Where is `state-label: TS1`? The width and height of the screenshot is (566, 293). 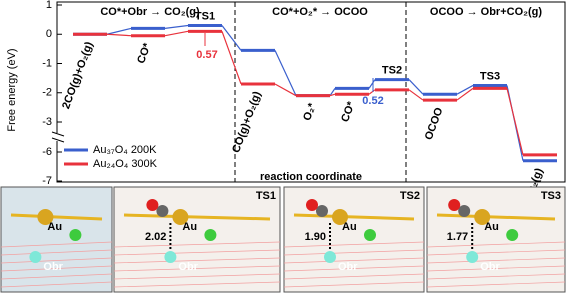 state-label: TS1 is located at coordinates (205, 16).